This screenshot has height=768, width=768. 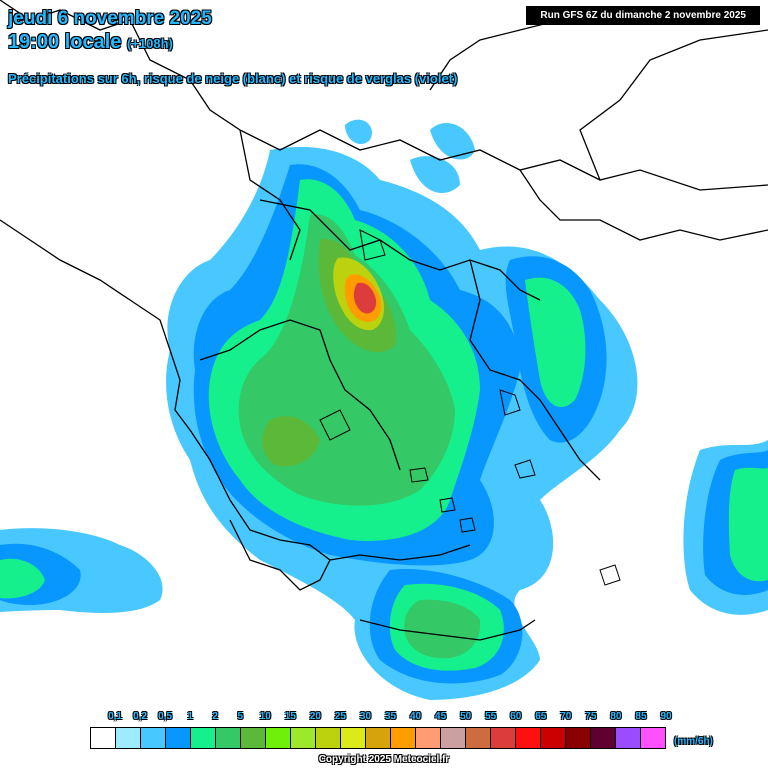 What do you see at coordinates (365, 298) in the screenshot?
I see `precip-red` at bounding box center [365, 298].